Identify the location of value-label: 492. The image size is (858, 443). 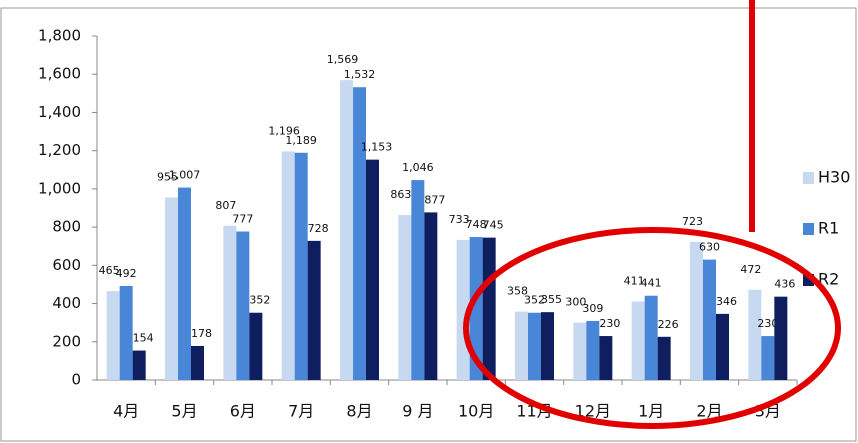
(126, 273).